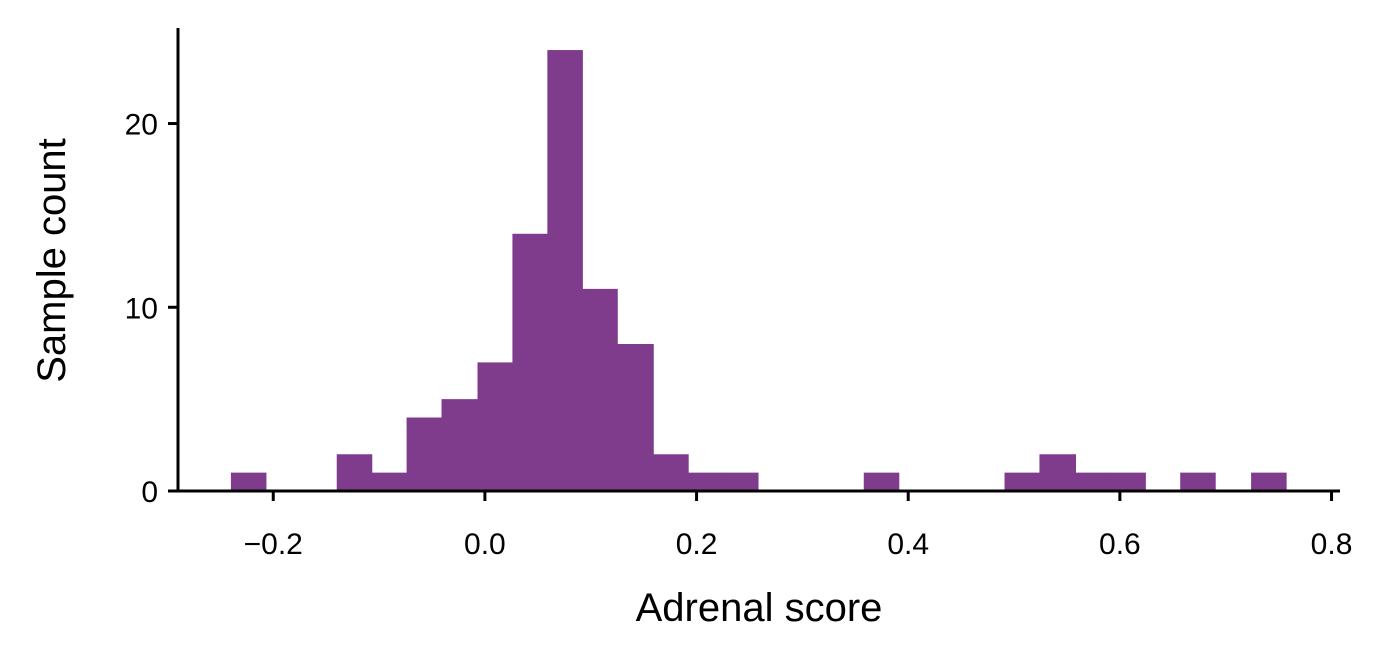  I want to click on x-axis-title: Adrenal score, so click(759, 608).